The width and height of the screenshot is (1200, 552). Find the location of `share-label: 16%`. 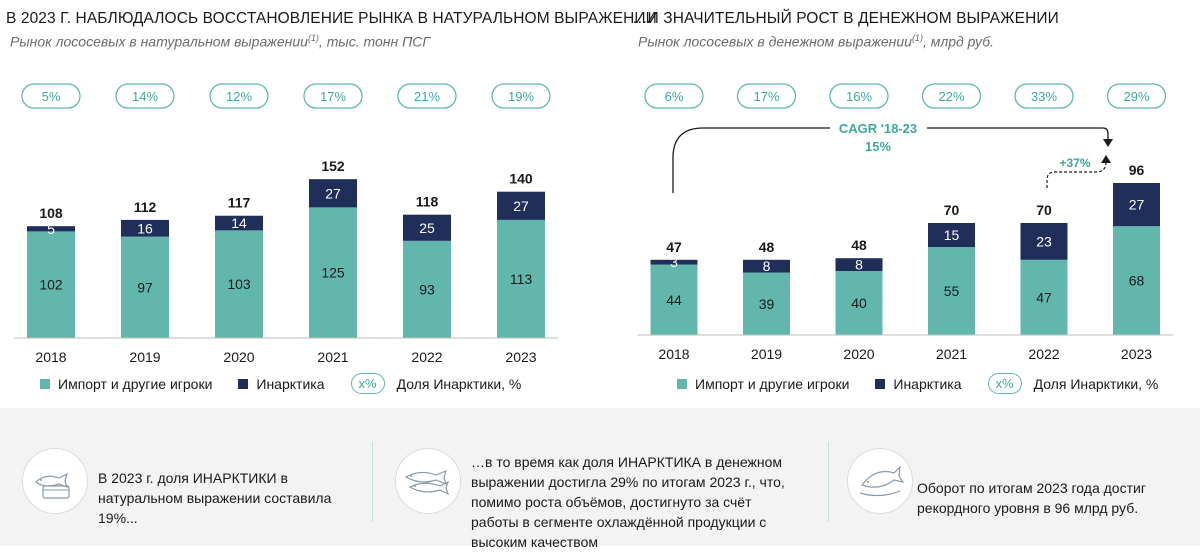

share-label: 16% is located at coordinates (859, 96).